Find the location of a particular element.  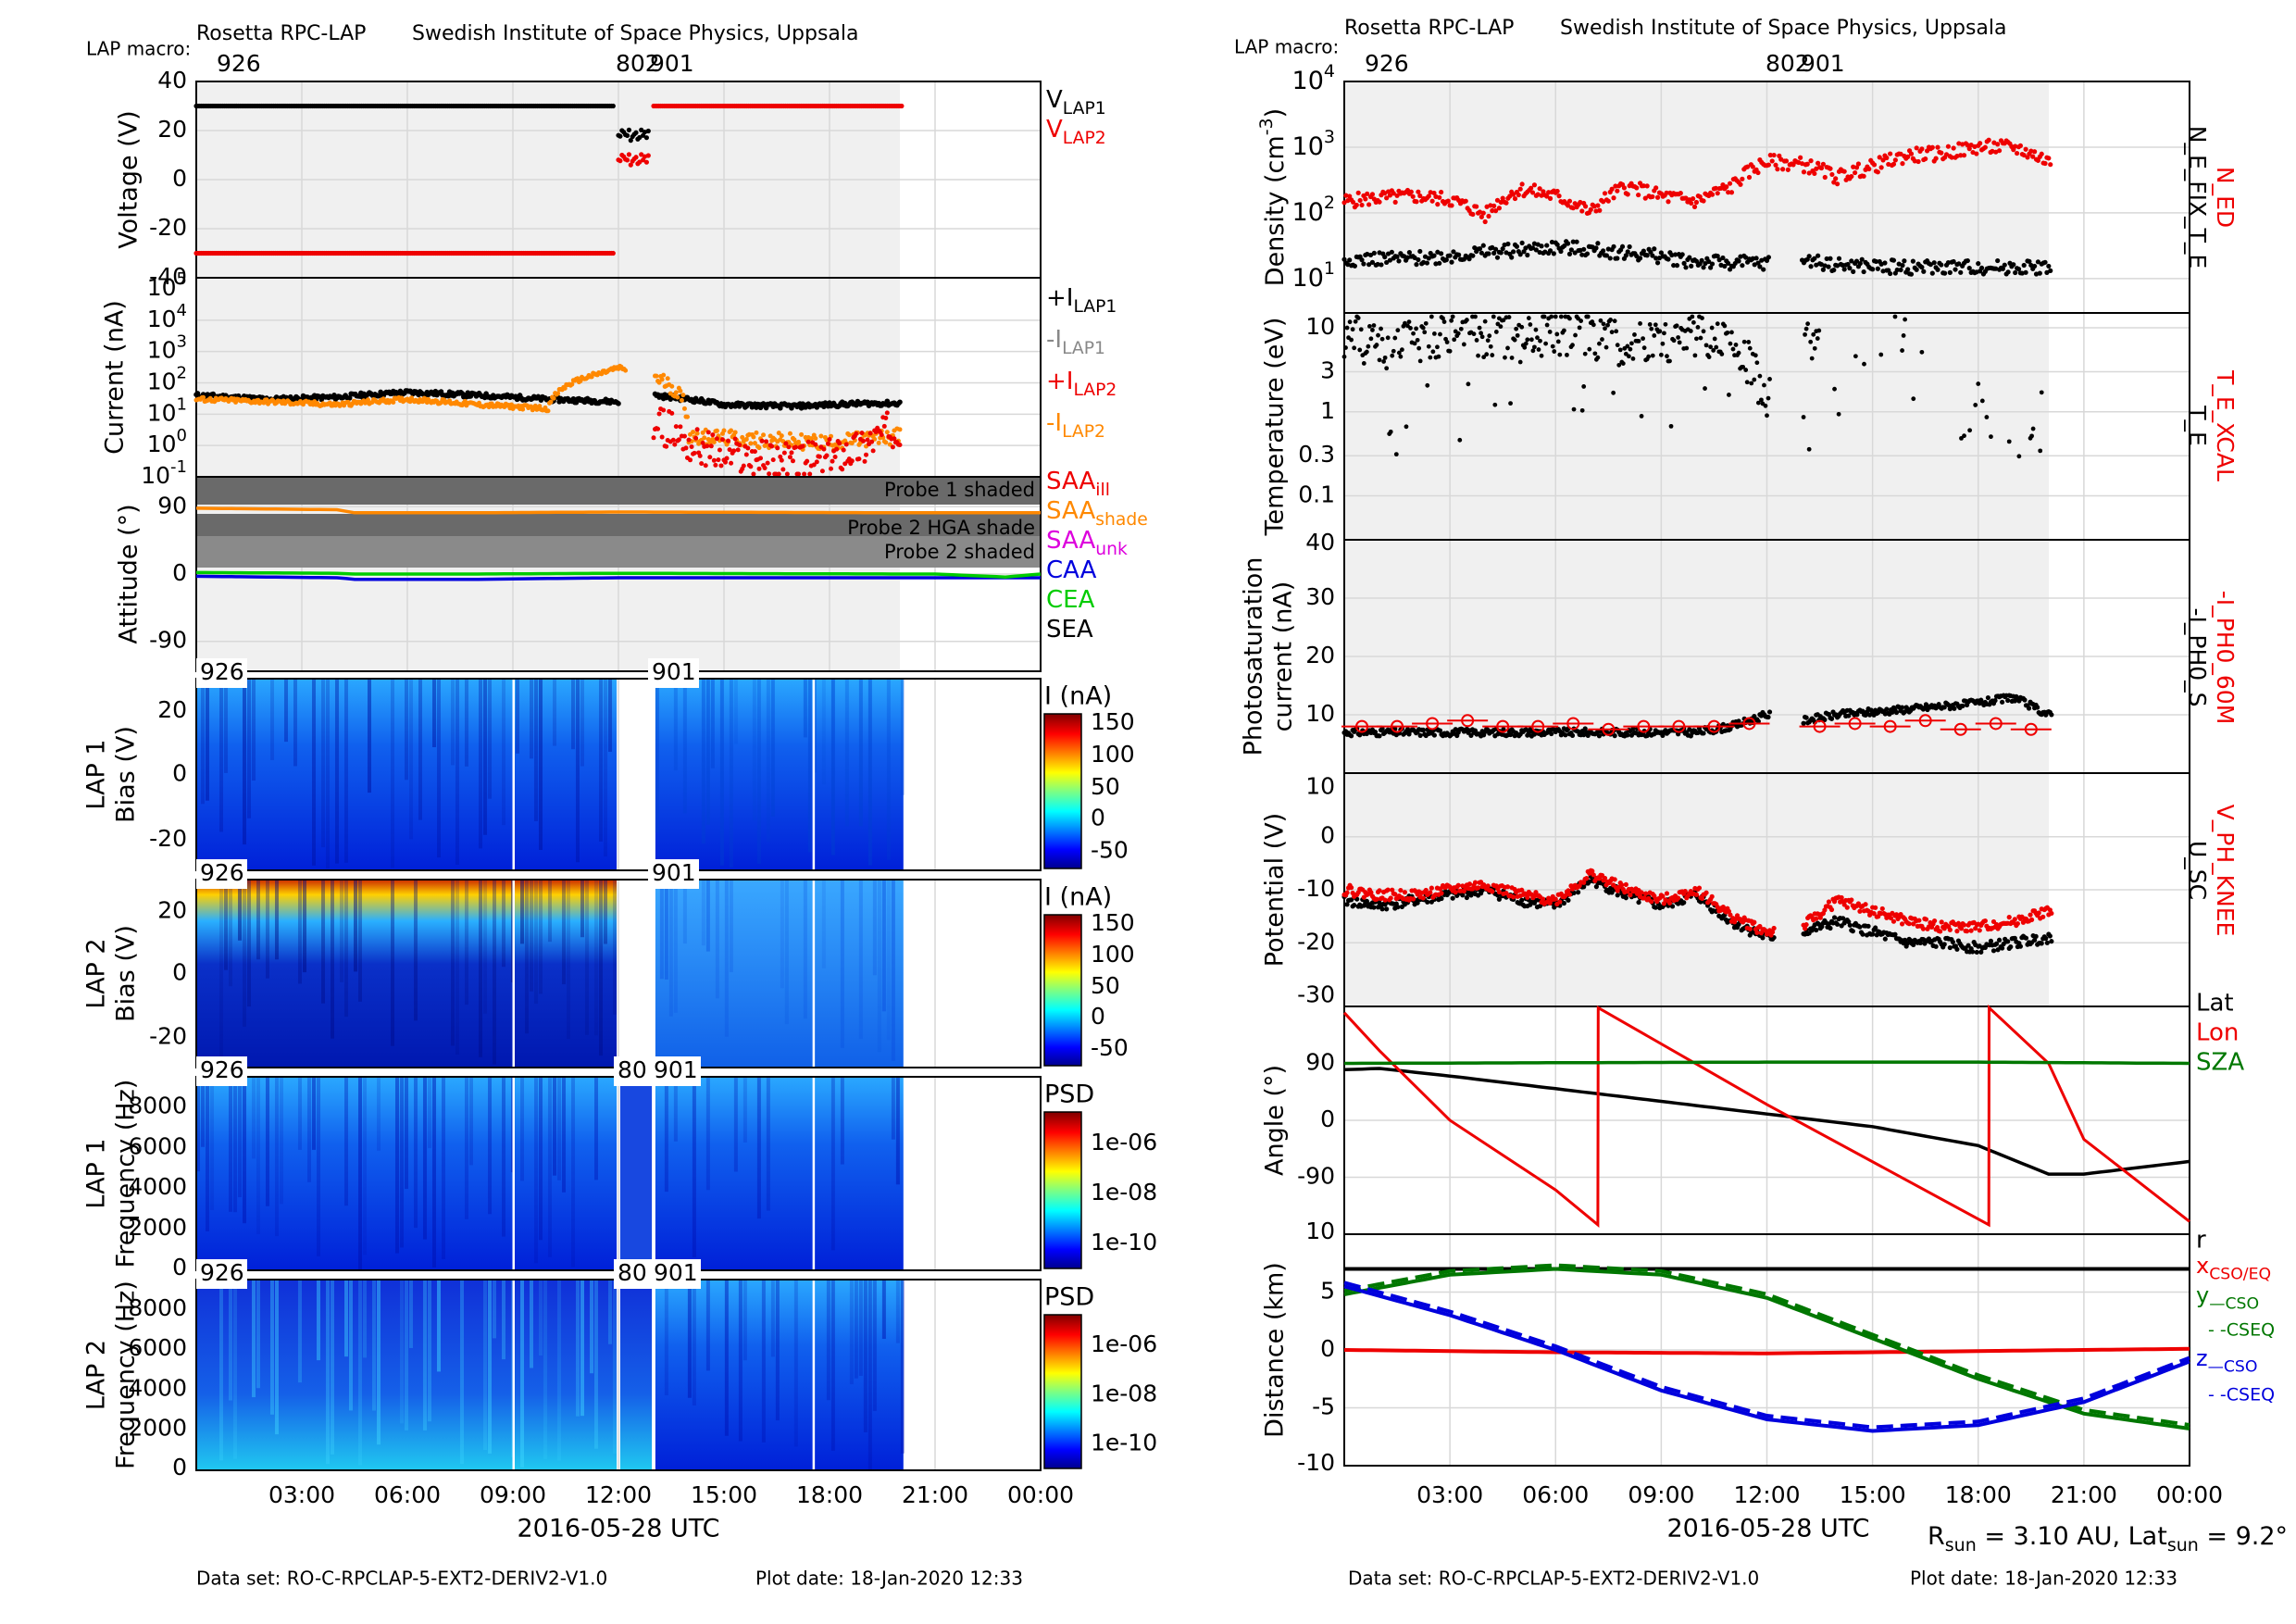

series-label: -I_PH0_60M is located at coordinates (2225, 658).